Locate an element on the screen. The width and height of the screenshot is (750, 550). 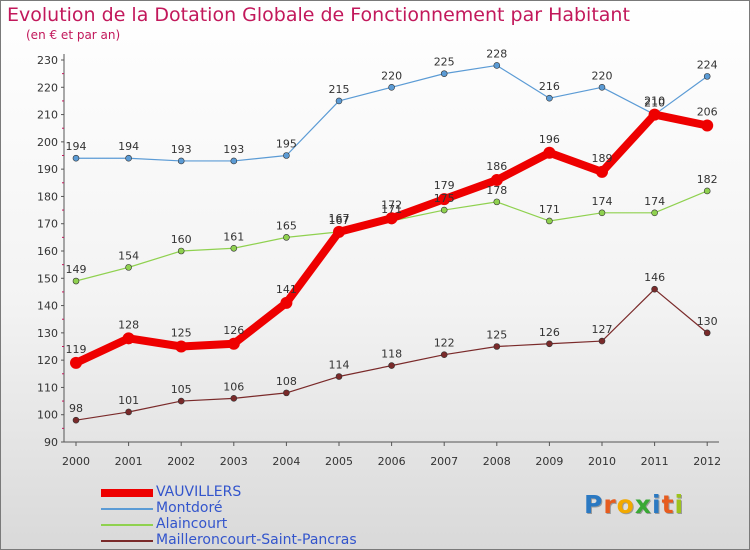
point-mailleroncourt-saint-pancras-2004 is located at coordinates (286, 393).